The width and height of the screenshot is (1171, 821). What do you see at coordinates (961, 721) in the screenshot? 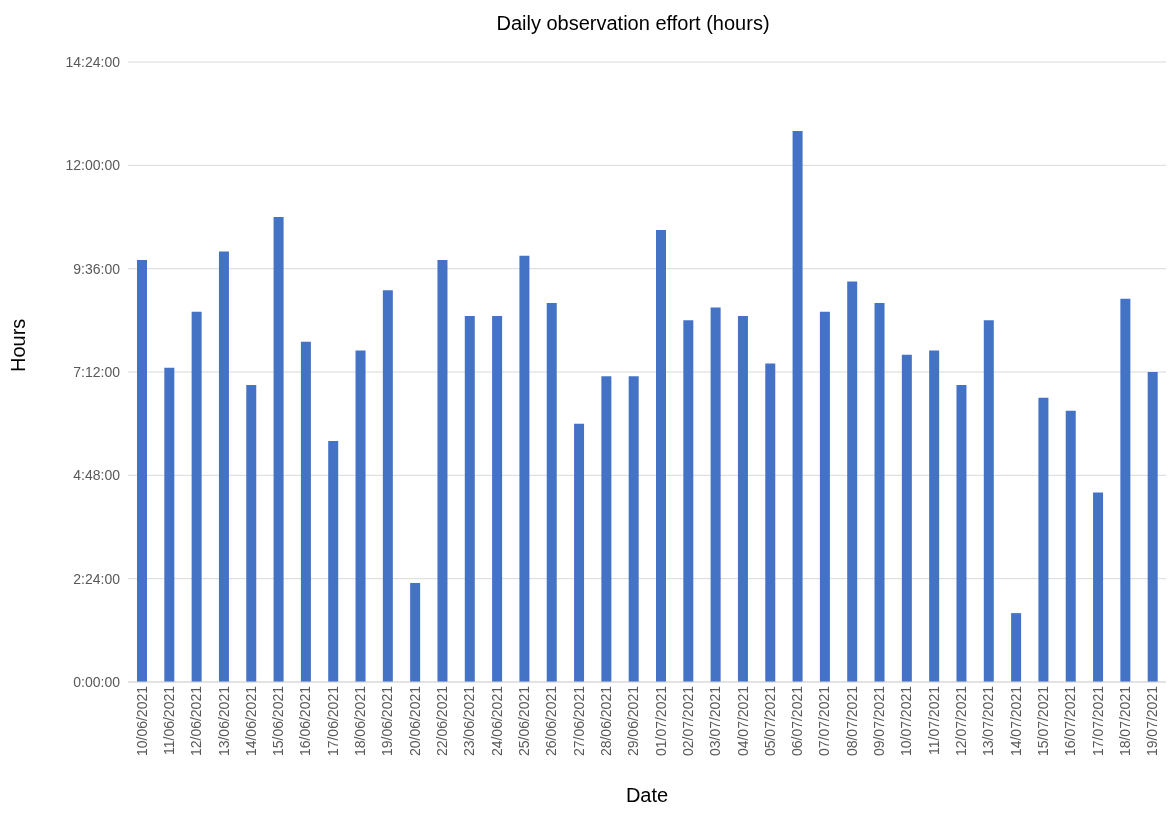
I see `x-tick-label: 12/07/2021` at bounding box center [961, 721].